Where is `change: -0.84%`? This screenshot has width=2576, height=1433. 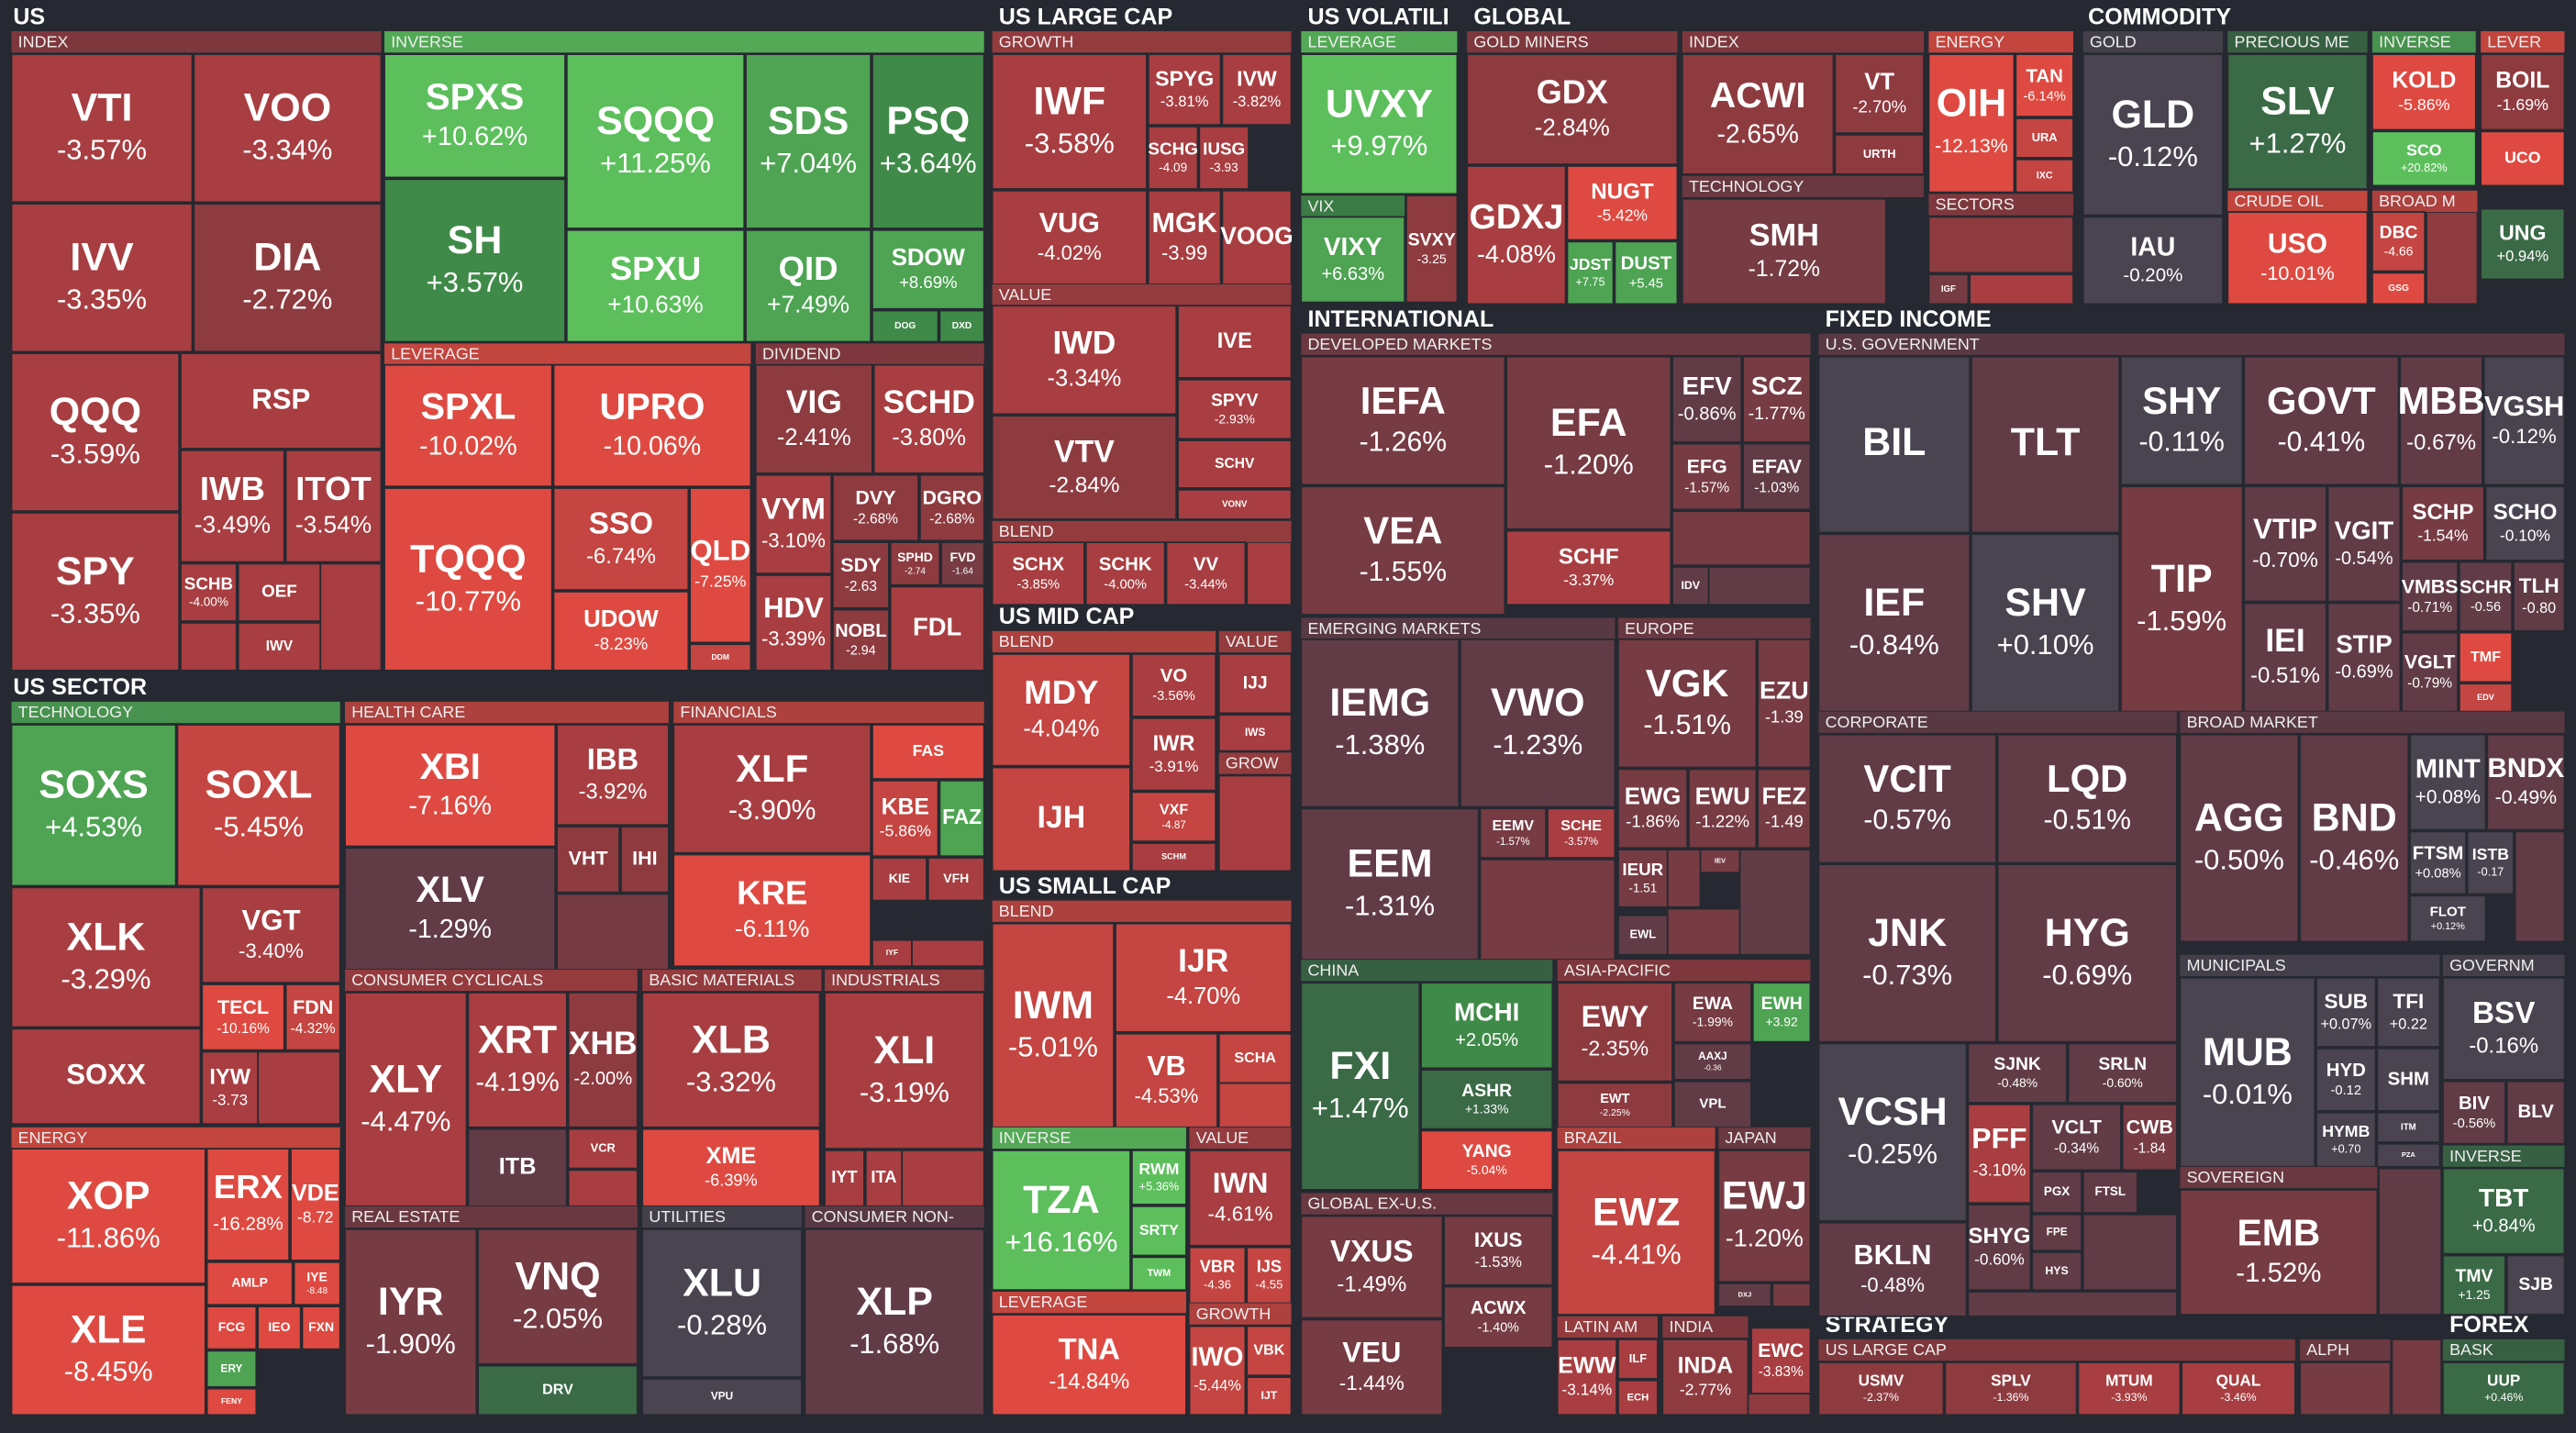
change: -0.84% is located at coordinates (1894, 644).